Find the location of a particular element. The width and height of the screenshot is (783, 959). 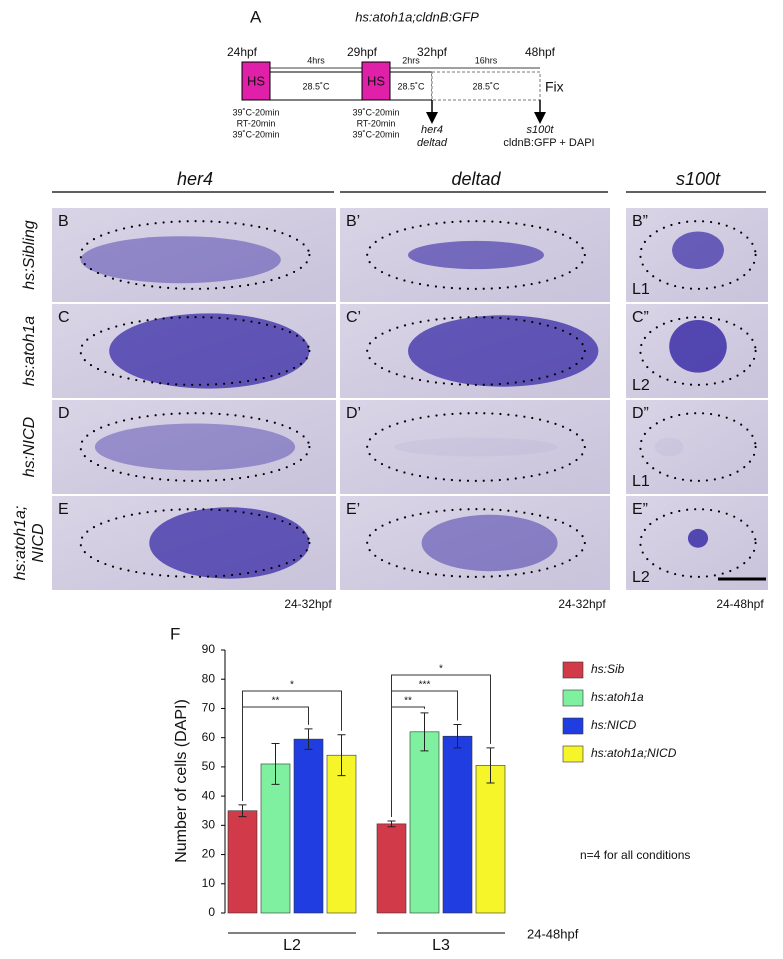

readout: cldnB:GFP + DAPI is located at coordinates (548, 143).